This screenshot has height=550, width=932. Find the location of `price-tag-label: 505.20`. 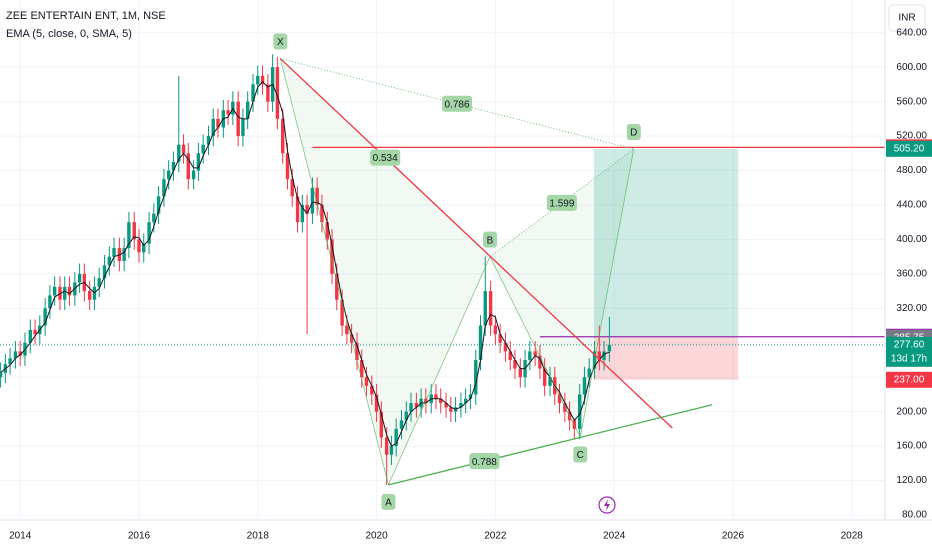

price-tag-label: 505.20 is located at coordinates (909, 148).